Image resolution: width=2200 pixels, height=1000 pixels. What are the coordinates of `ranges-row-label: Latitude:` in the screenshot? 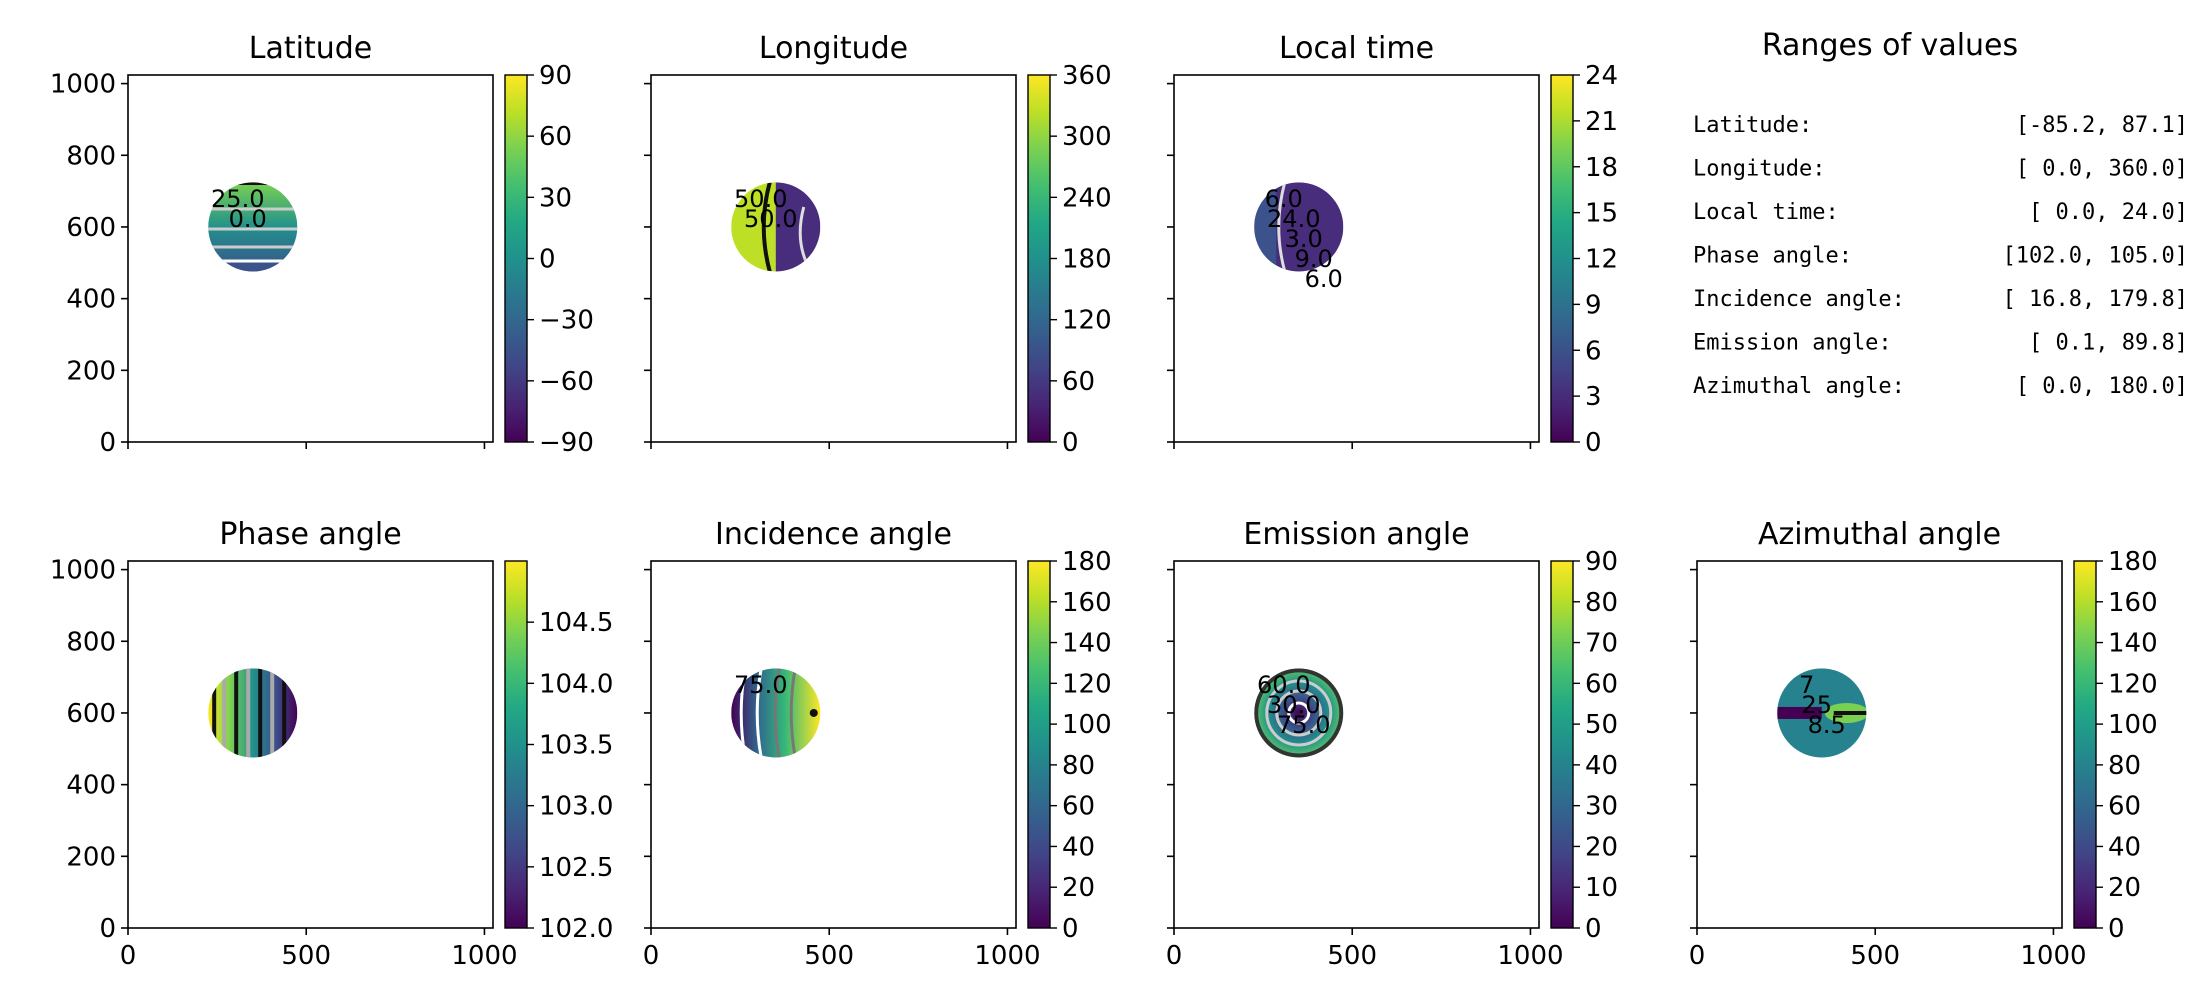 It's located at (1752, 125).